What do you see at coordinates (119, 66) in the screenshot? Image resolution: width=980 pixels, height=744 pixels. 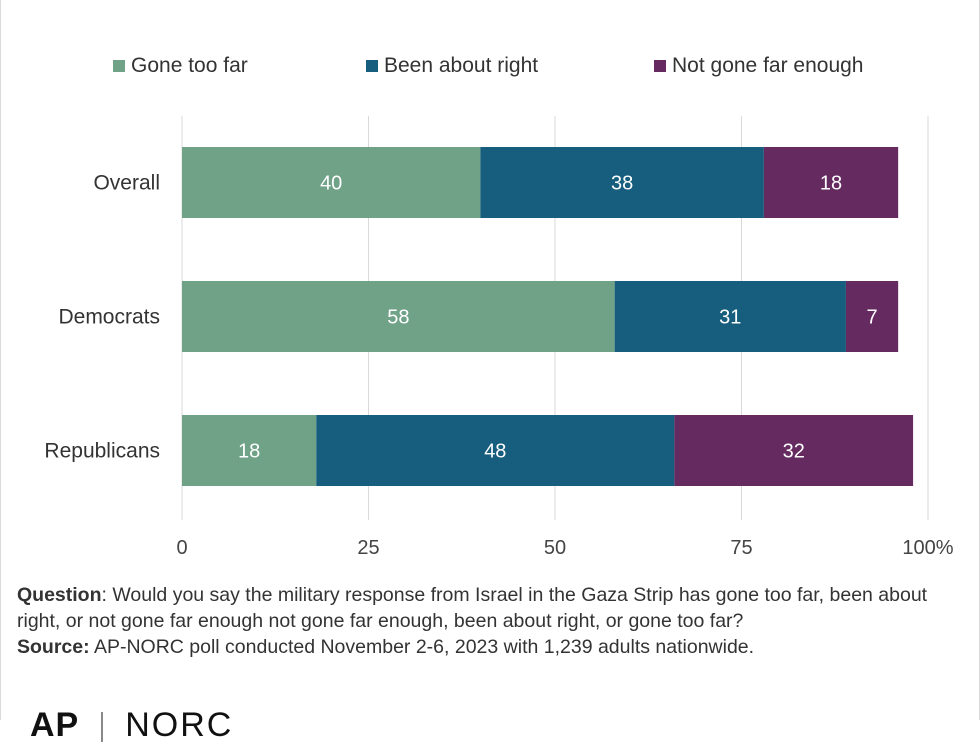 I see `legend-swatch-gone-too-far` at bounding box center [119, 66].